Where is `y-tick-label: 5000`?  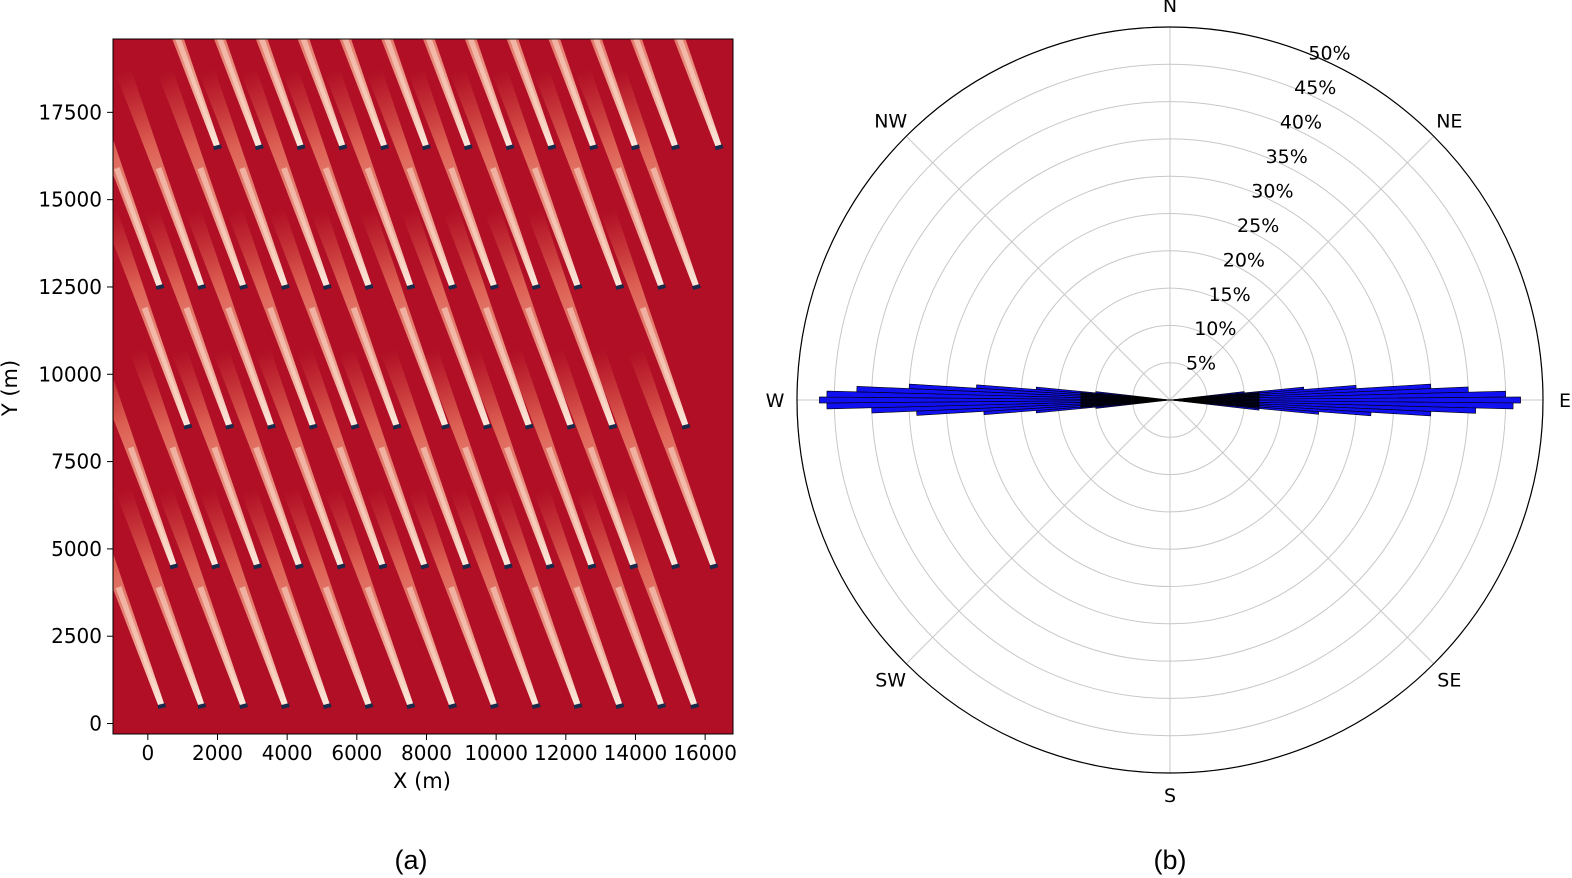
y-tick-label: 5000 is located at coordinates (76, 549).